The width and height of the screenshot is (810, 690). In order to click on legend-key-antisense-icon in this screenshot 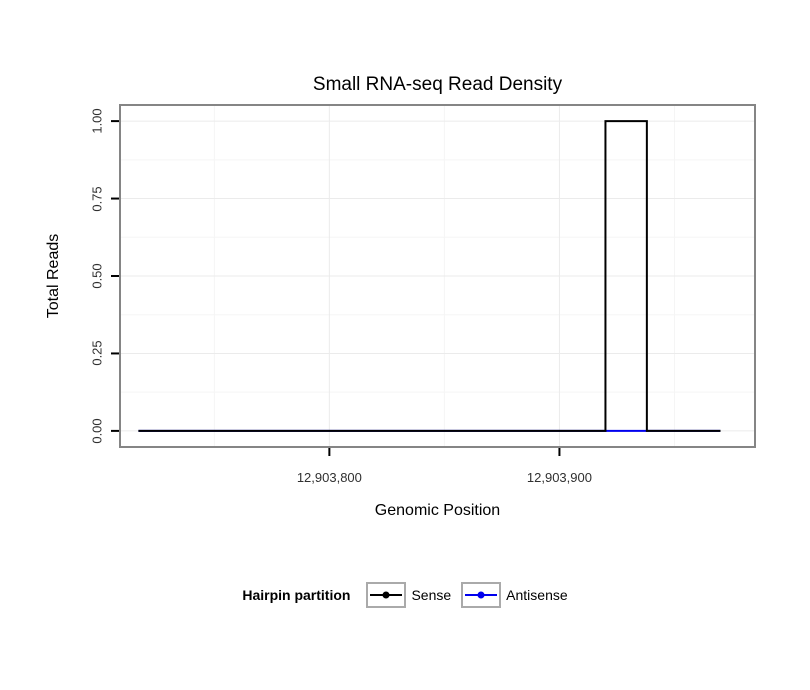, I will do `click(481, 595)`.